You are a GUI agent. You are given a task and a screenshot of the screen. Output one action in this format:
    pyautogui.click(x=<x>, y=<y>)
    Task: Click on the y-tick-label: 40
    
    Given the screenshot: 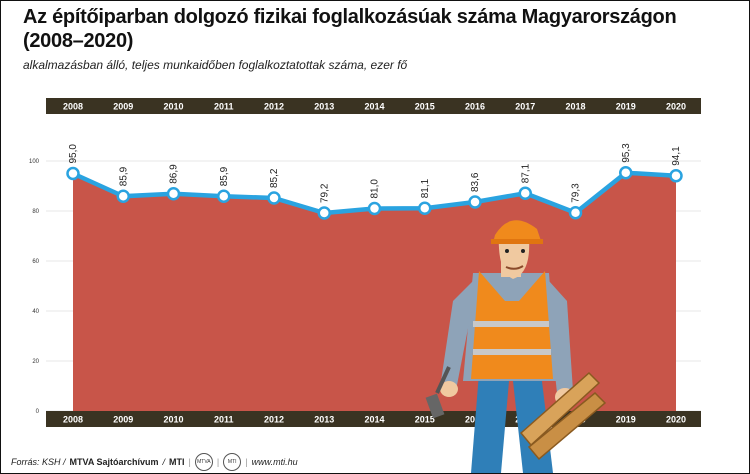 What is the action you would take?
    pyautogui.click(x=35, y=312)
    